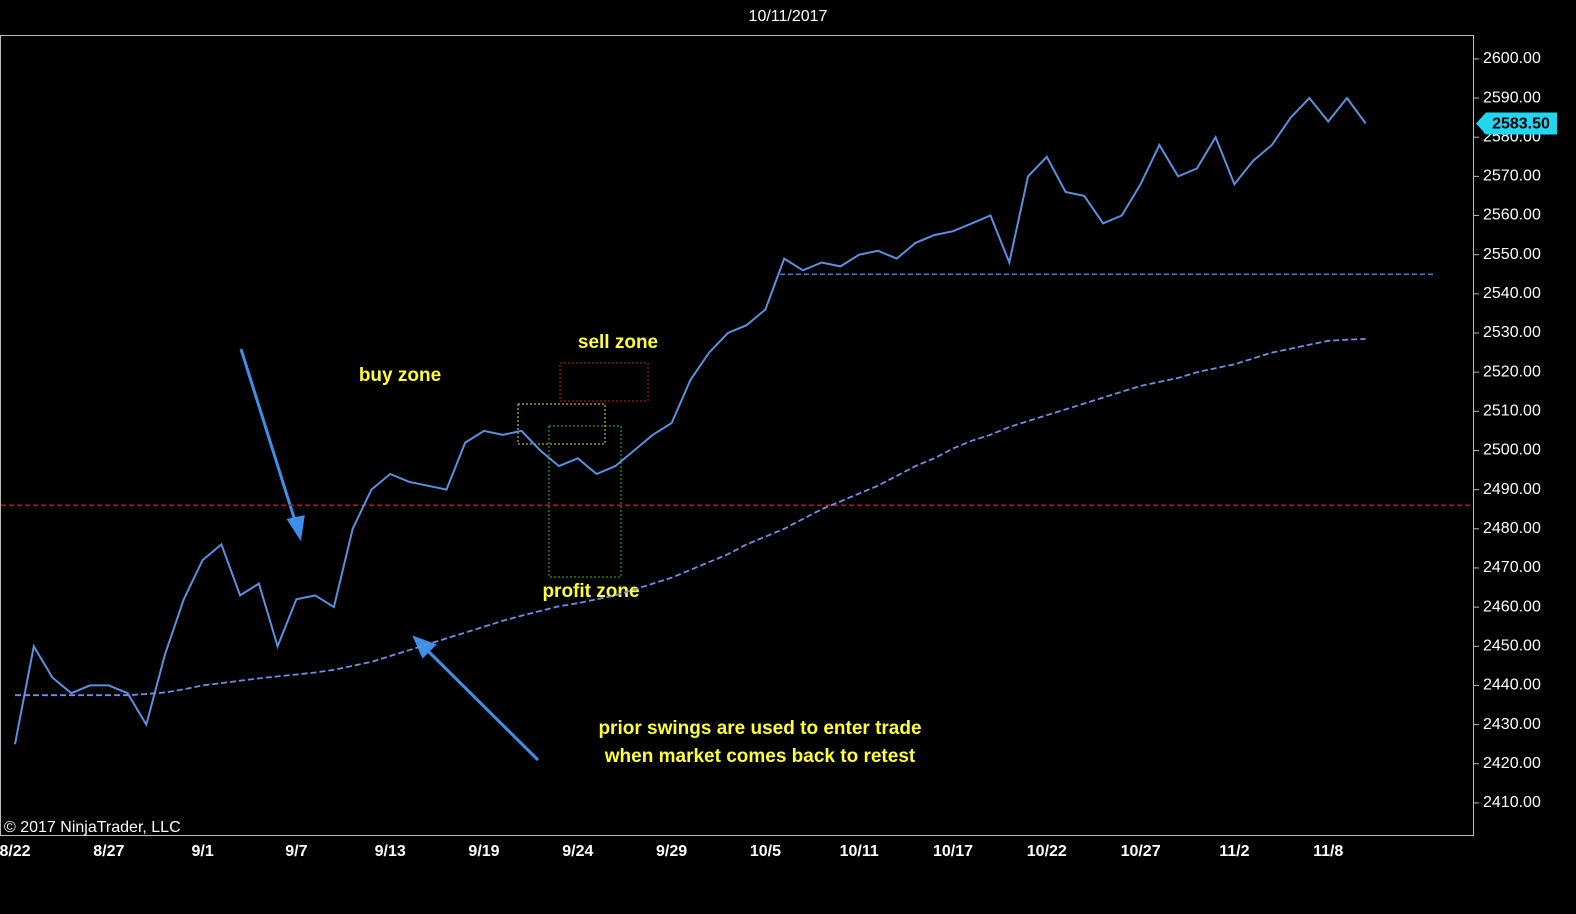 This screenshot has width=1576, height=914. I want to click on y-tick-label: 2480.00, so click(1512, 528).